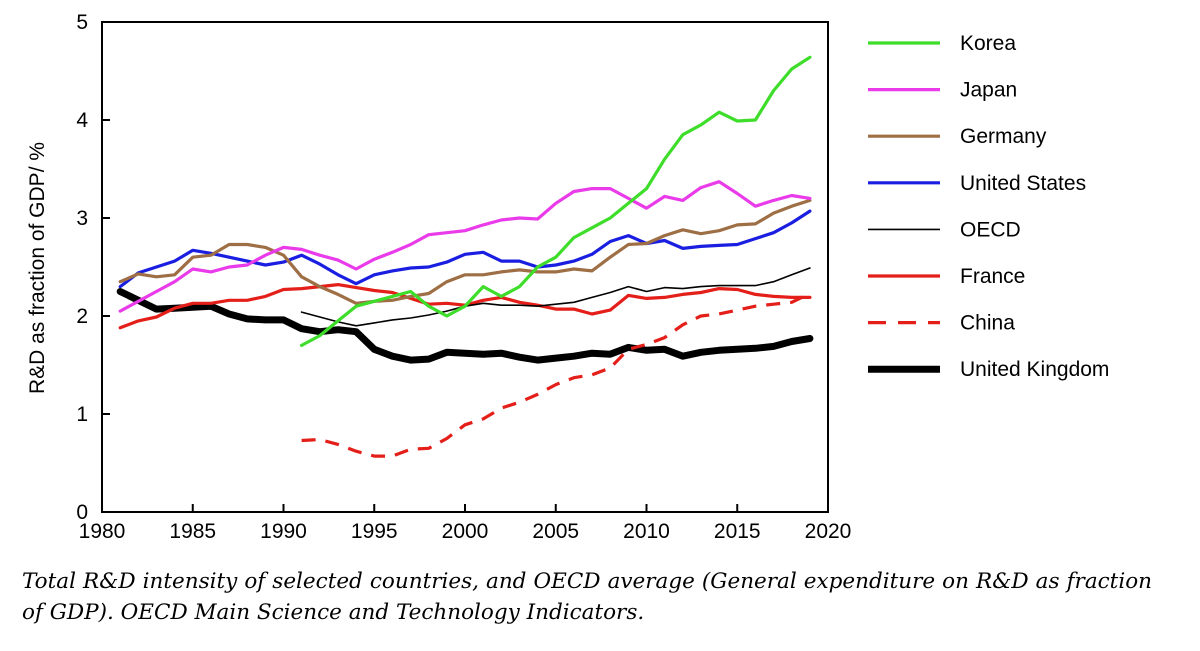 Image resolution: width=1200 pixels, height=651 pixels. I want to click on legend-label: Germany, so click(1003, 136).